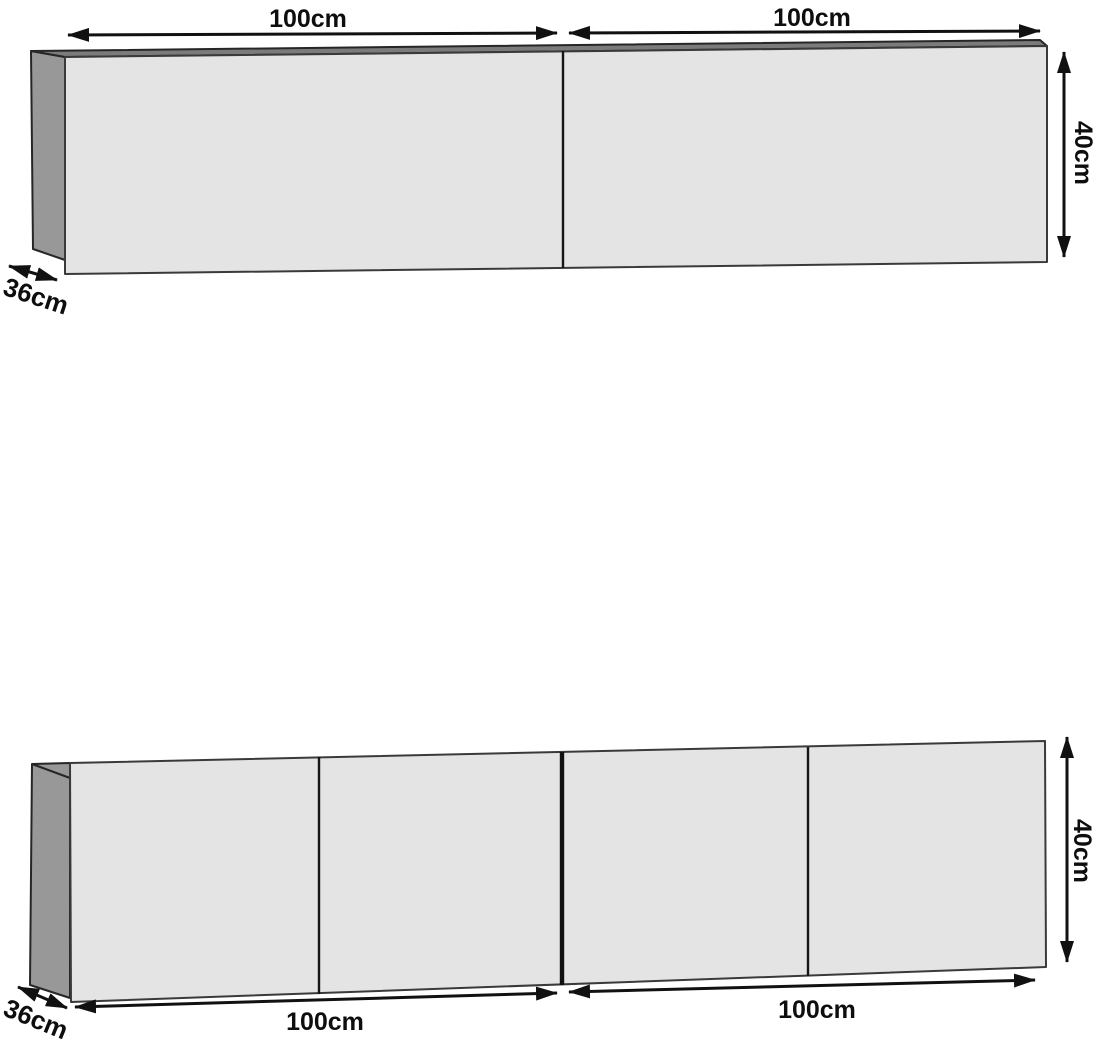  What do you see at coordinates (51, 771) in the screenshot?
I see `bottom-cabinet-side-top-edge` at bounding box center [51, 771].